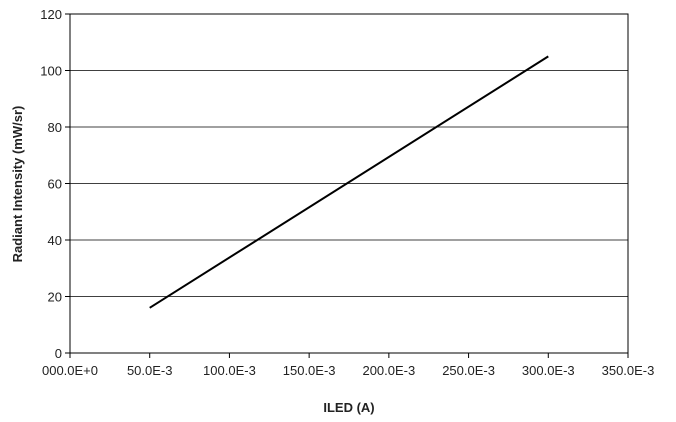  Describe the element at coordinates (55, 127) in the screenshot. I see `y-tick-label: 80` at that location.